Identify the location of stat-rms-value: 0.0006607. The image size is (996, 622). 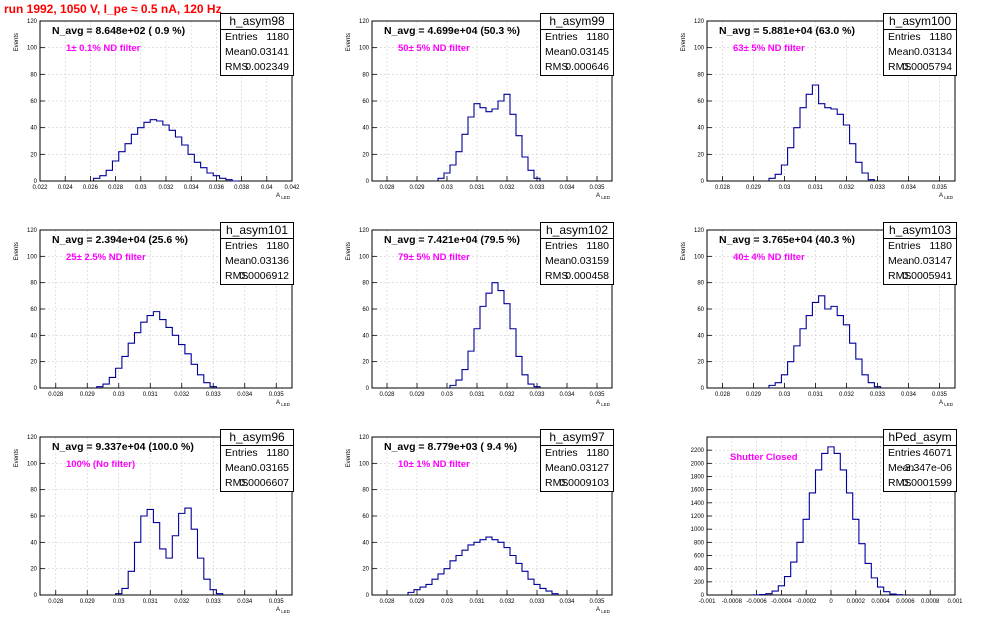
(264, 483).